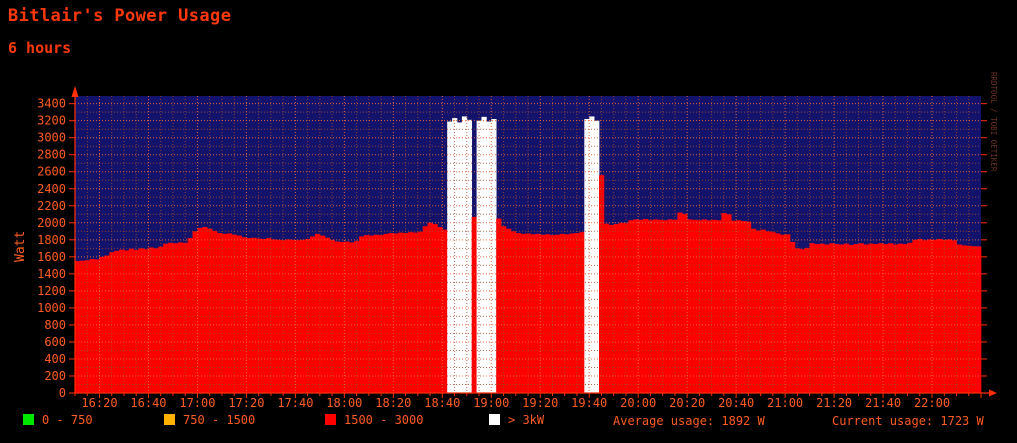 This screenshot has width=1017, height=443. I want to click on svg-text: 800, so click(55, 325).